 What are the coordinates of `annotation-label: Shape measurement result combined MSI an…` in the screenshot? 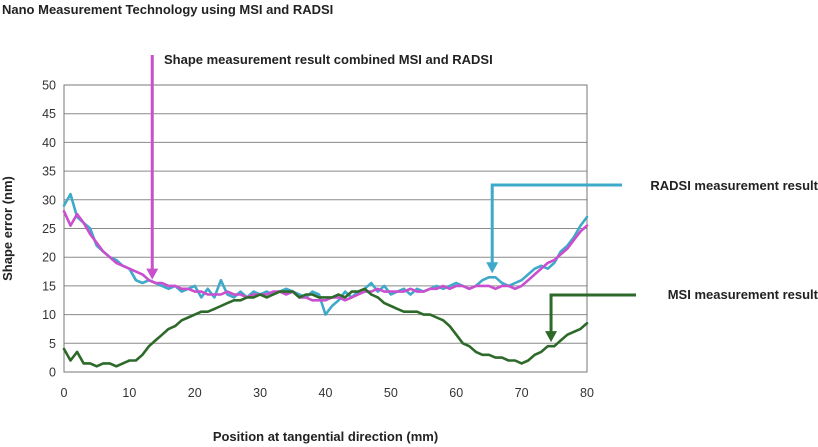 It's located at (328, 59).